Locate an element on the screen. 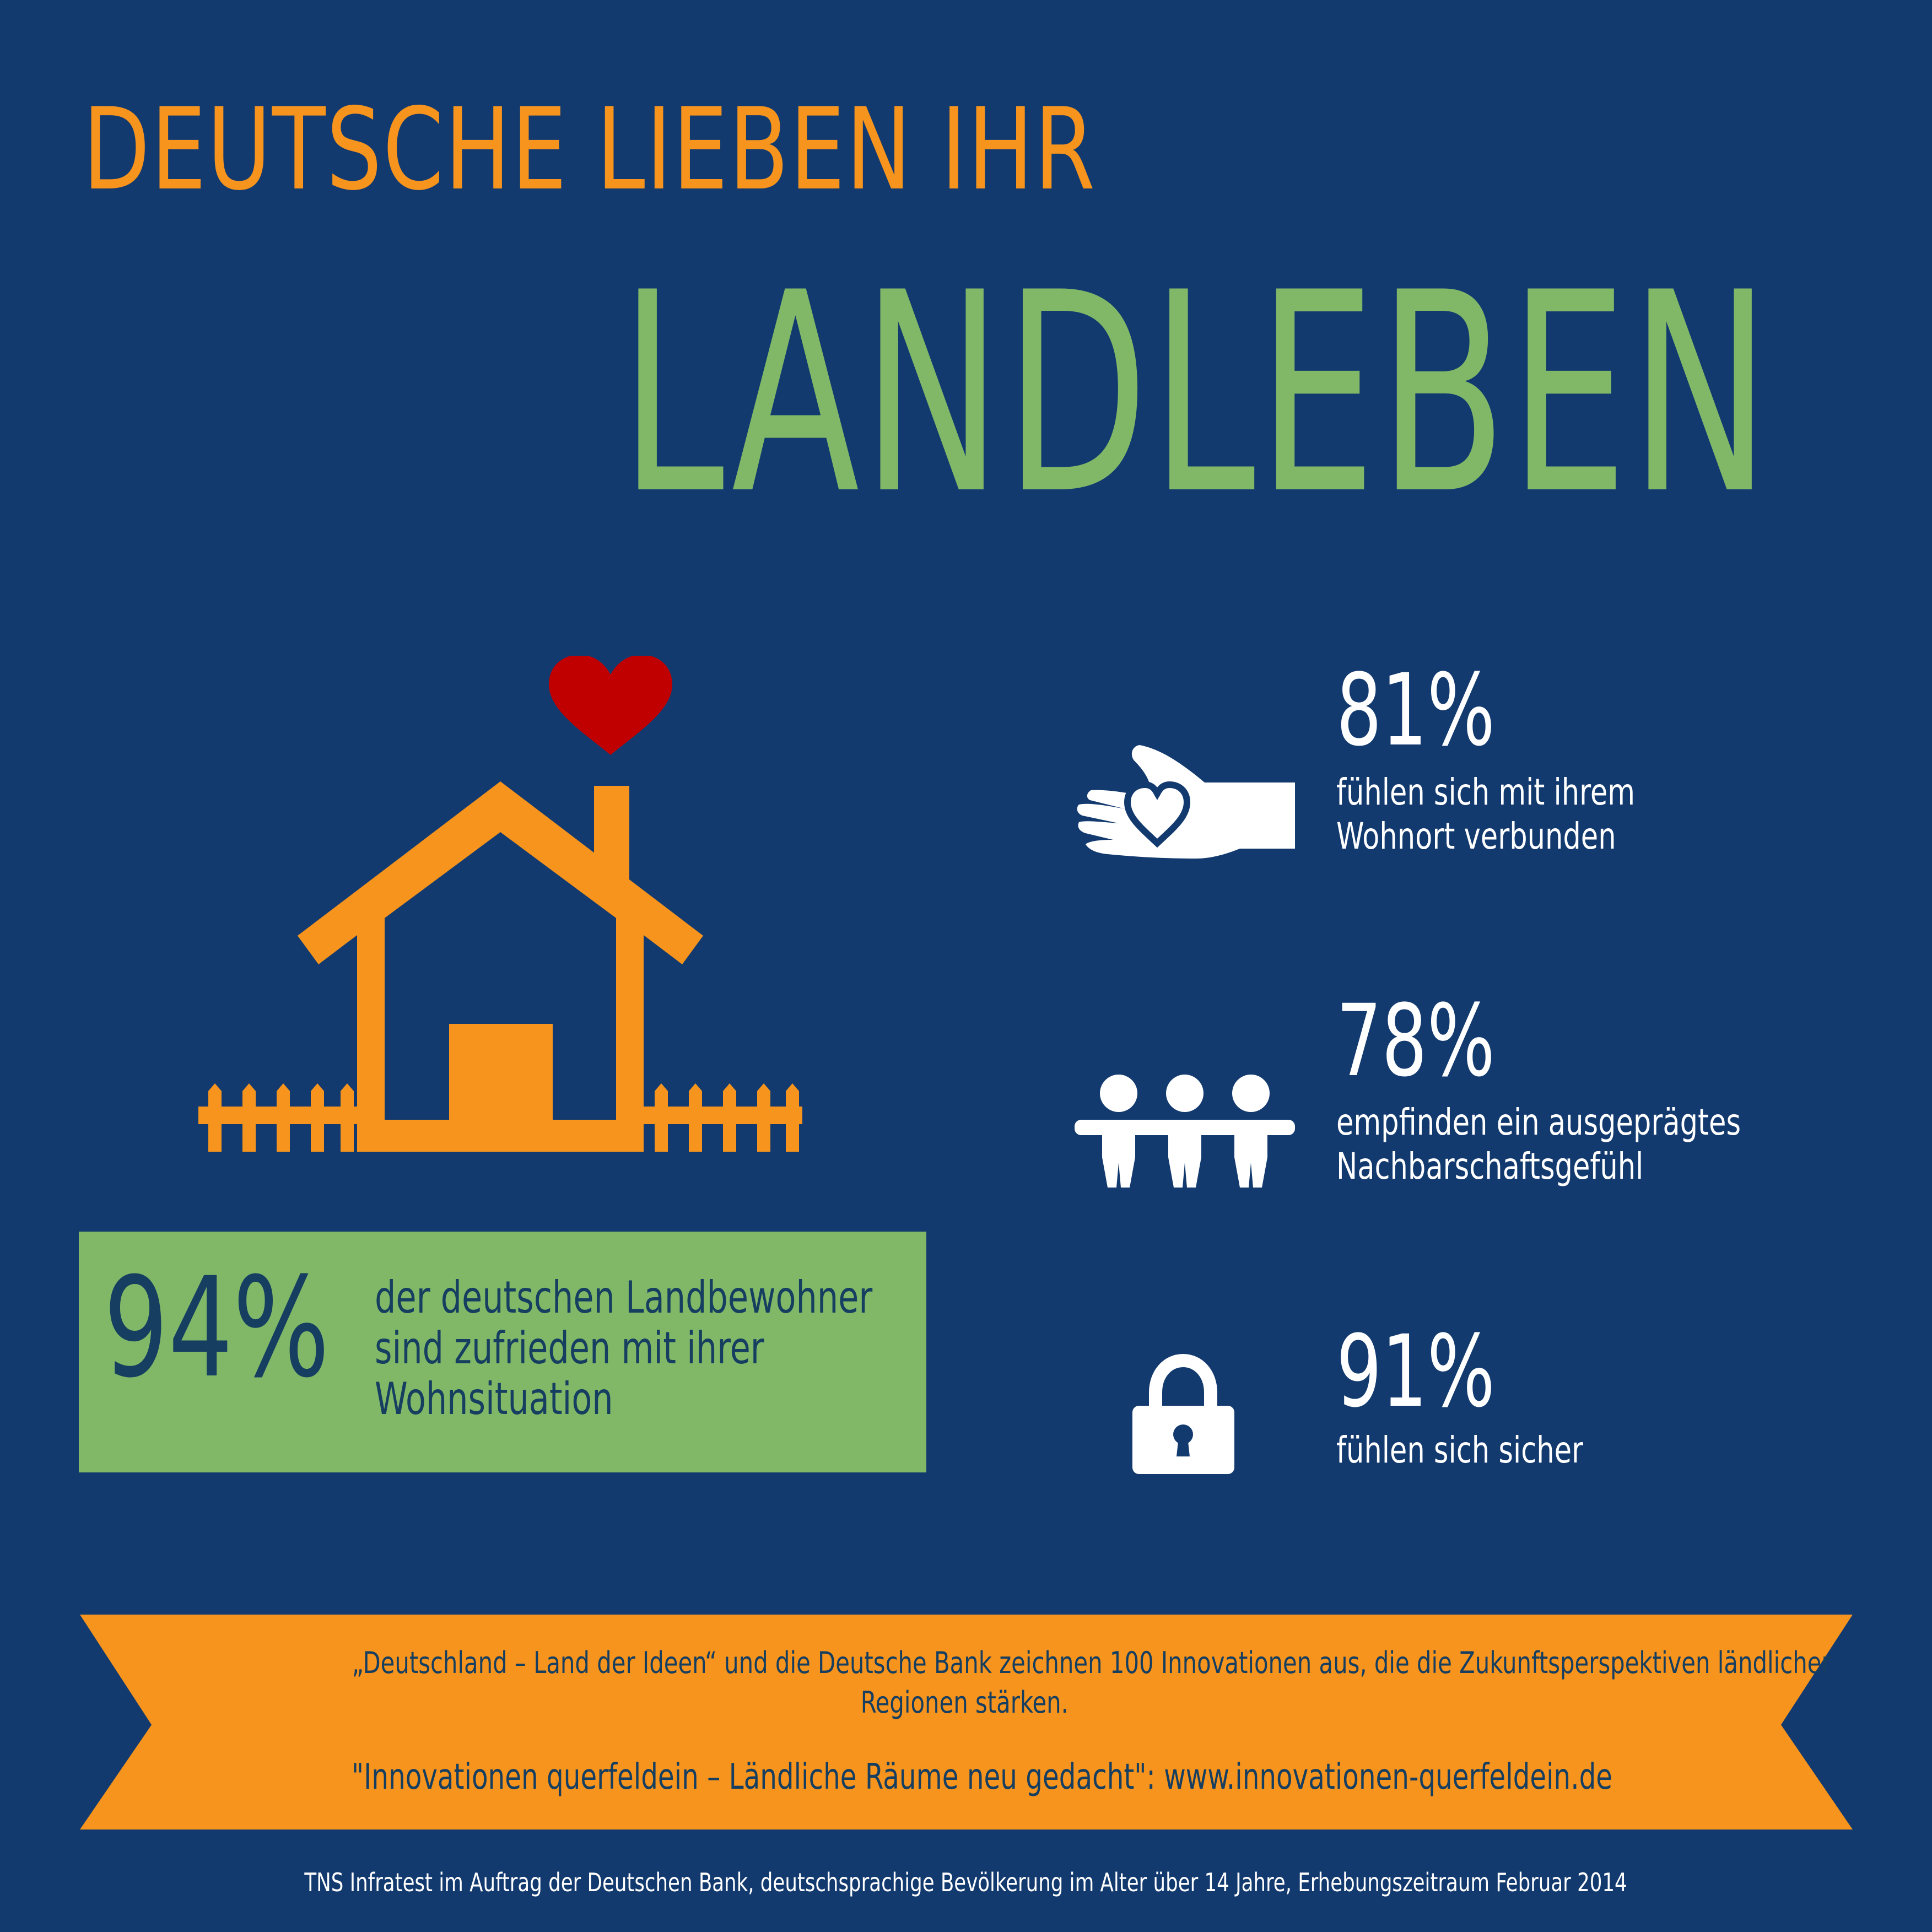 The height and width of the screenshot is (1932, 1932). hand-heart-icon is located at coordinates (1186, 802).